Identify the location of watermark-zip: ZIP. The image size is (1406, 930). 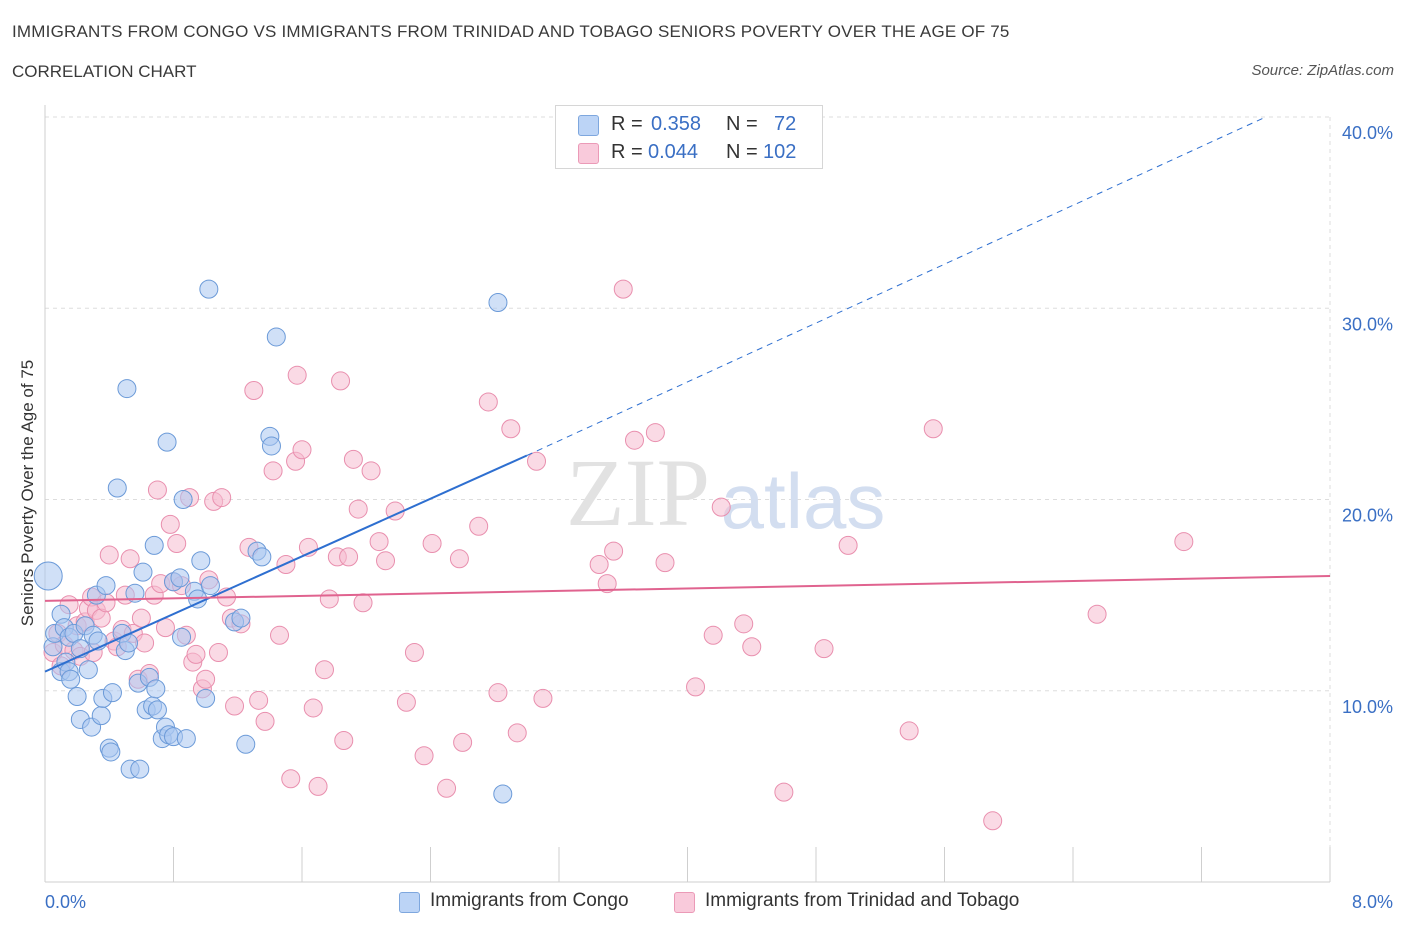
(638, 492).